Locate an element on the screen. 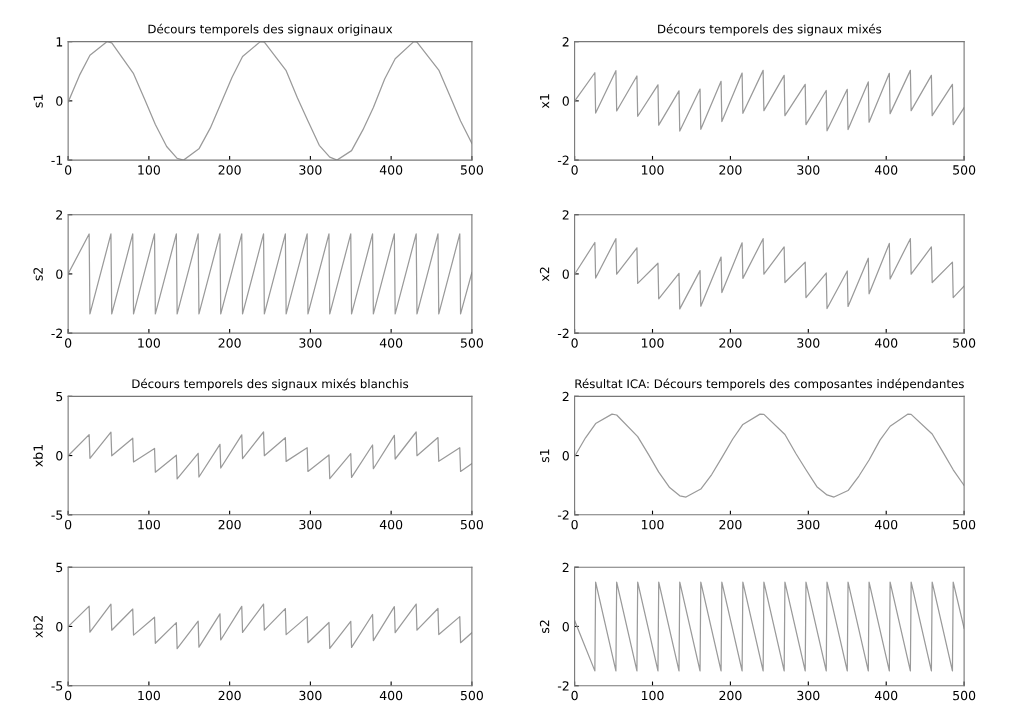 This screenshot has width=1017, height=718. chart-title: Résultat ICA: Décours temporels des composantes indépendantes is located at coordinates (769, 384).